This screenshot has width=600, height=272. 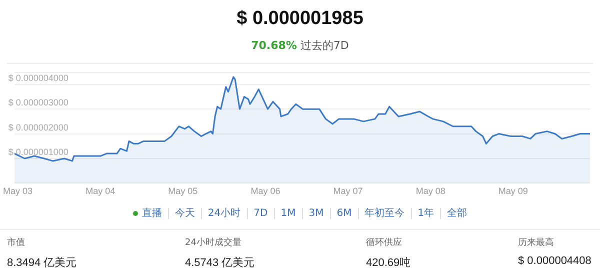 What do you see at coordinates (16, 242) in the screenshot?
I see `text: 市值` at bounding box center [16, 242].